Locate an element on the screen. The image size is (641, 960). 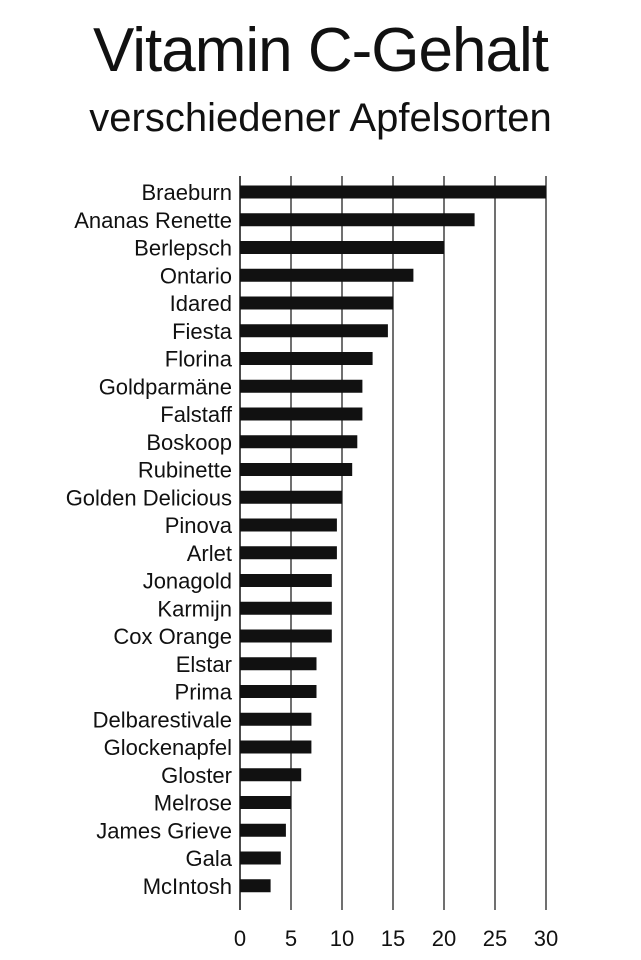
x-tick-label: 15 is located at coordinates (393, 938).